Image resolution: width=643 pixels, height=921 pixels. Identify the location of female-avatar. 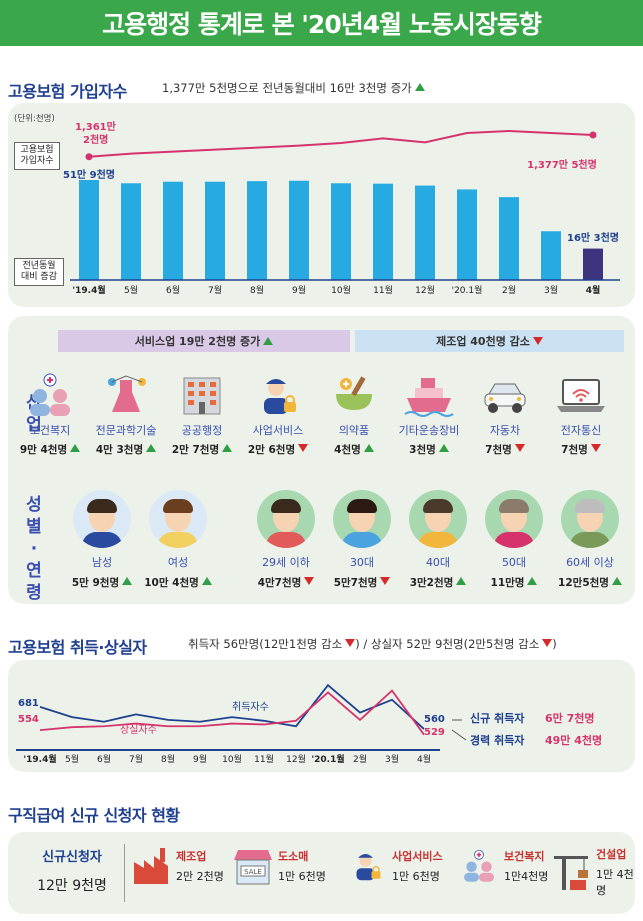
(178, 519).